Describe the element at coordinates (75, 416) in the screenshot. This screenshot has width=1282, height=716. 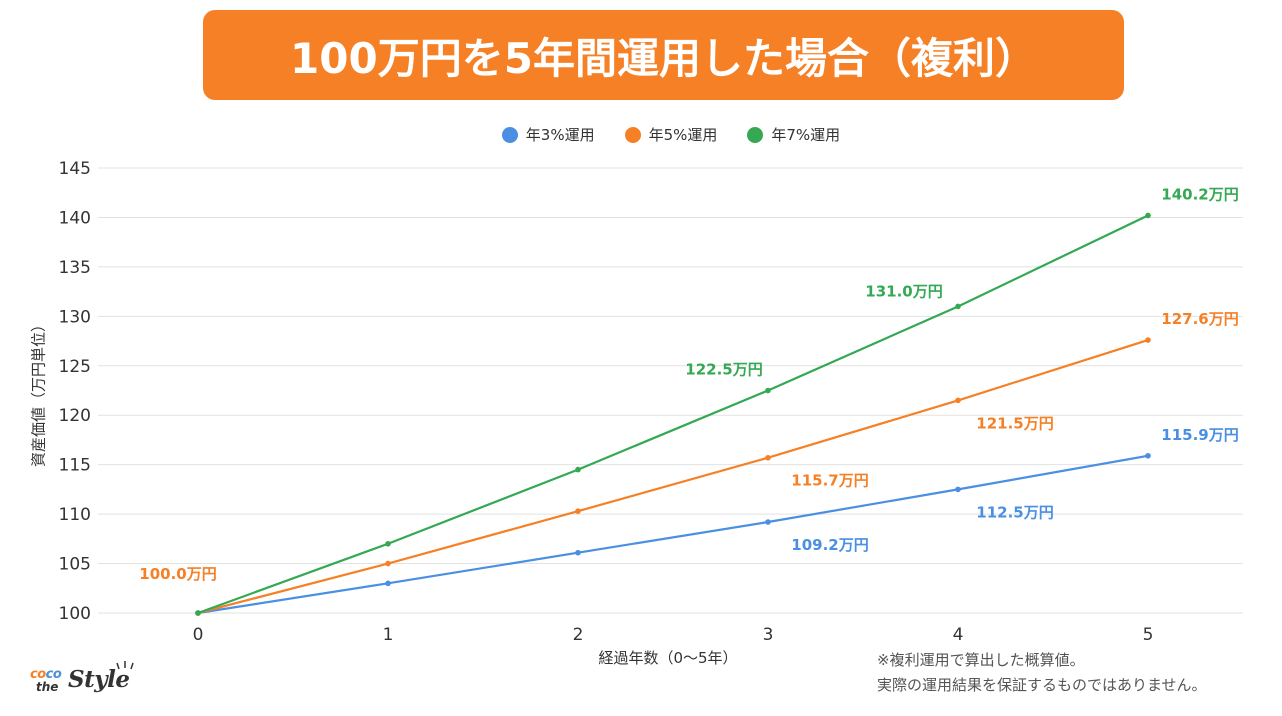
I see `y-tick-label: 120` at that location.